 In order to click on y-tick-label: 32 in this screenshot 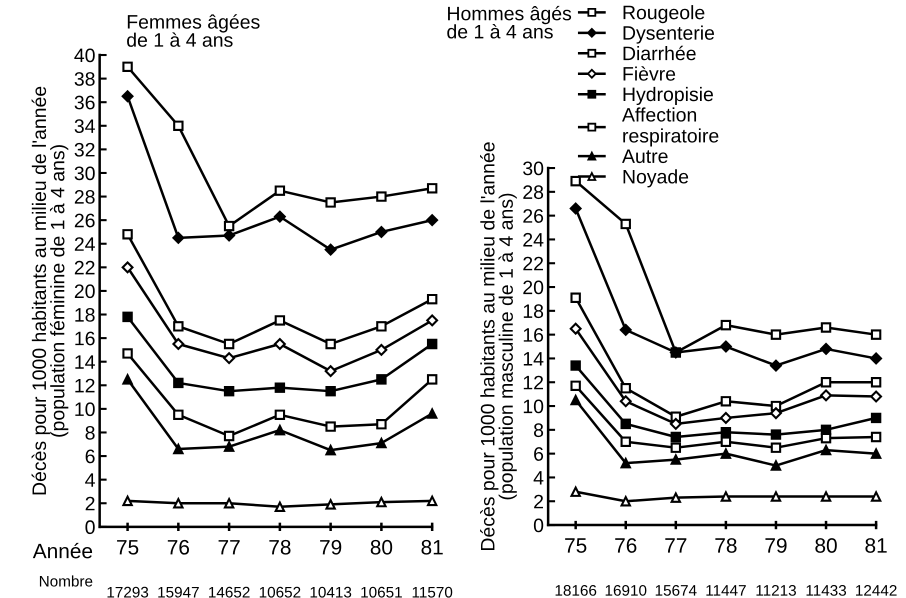, I will do `click(84, 149)`.